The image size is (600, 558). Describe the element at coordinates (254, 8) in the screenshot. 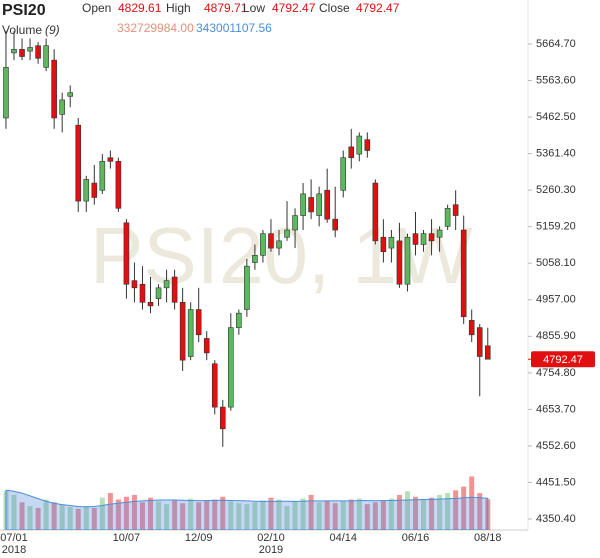

I see `header-label: Low` at that location.